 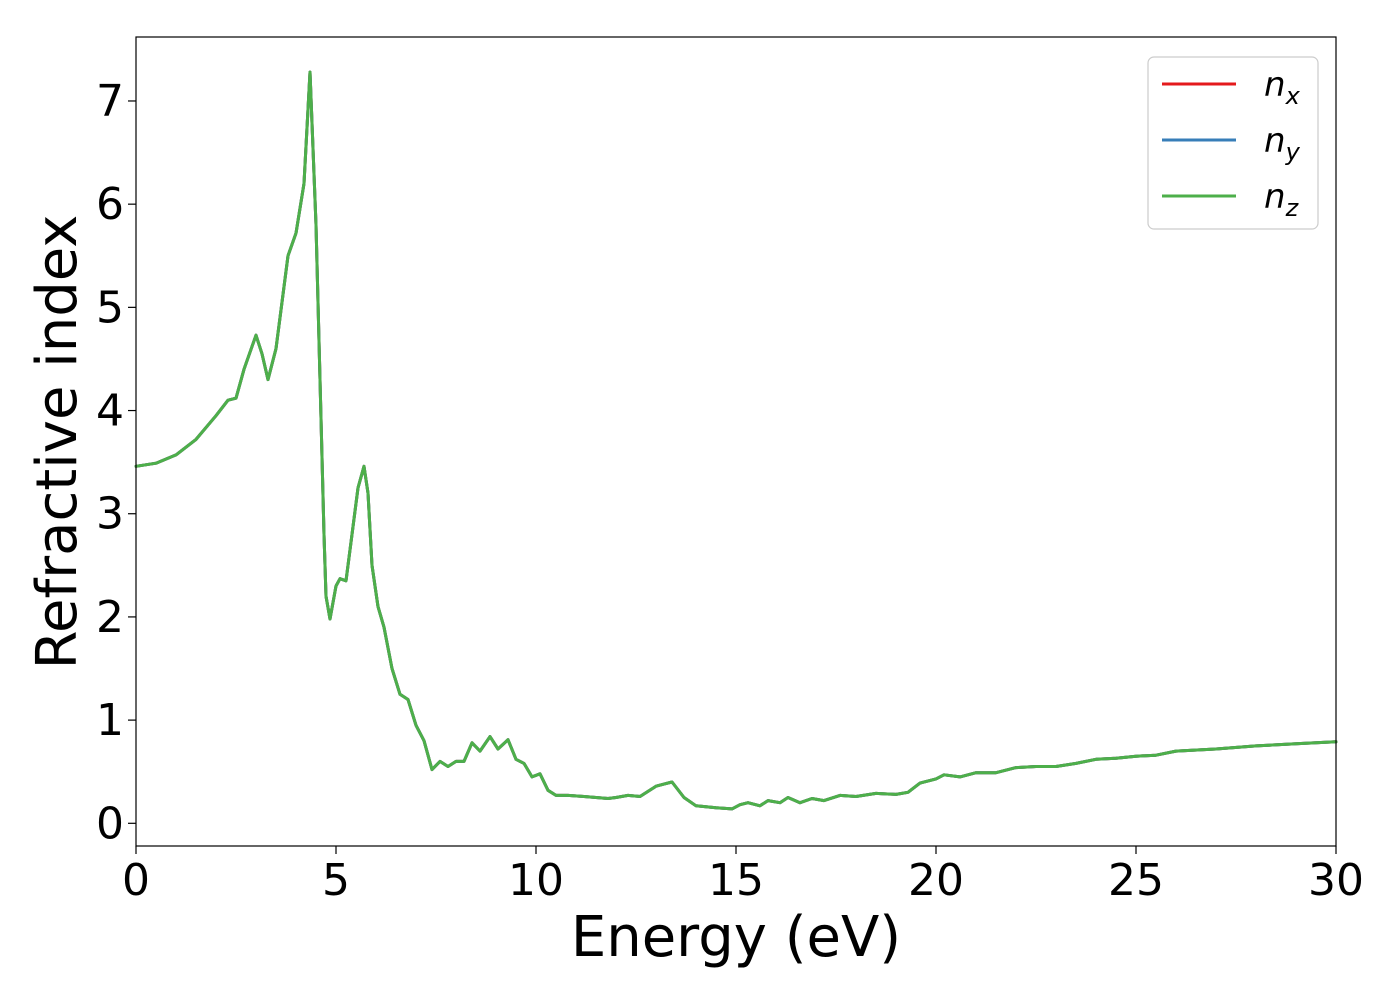 I want to click on y-tick-label: 2, so click(x=110, y=617).